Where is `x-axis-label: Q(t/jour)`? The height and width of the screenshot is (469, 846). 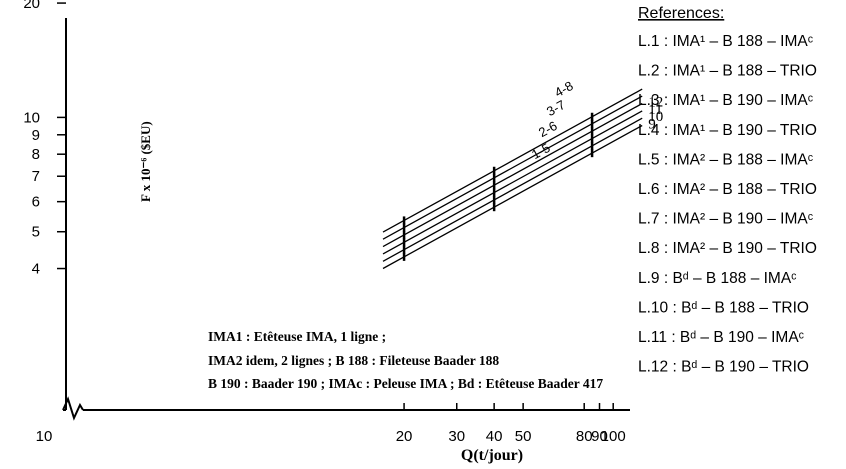 x-axis-label: Q(t/jour) is located at coordinates (492, 455).